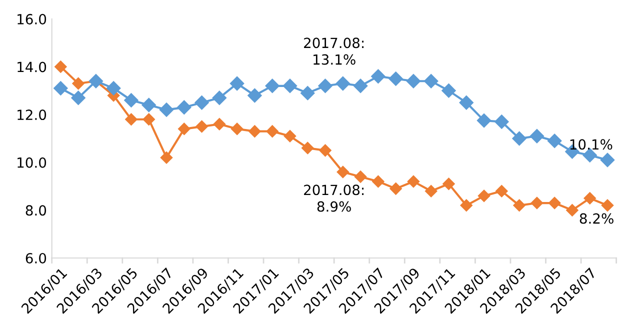 This screenshot has width=640, height=327. What do you see at coordinates (597, 218) in the screenshot?
I see `annotation: 8.2%` at bounding box center [597, 218].